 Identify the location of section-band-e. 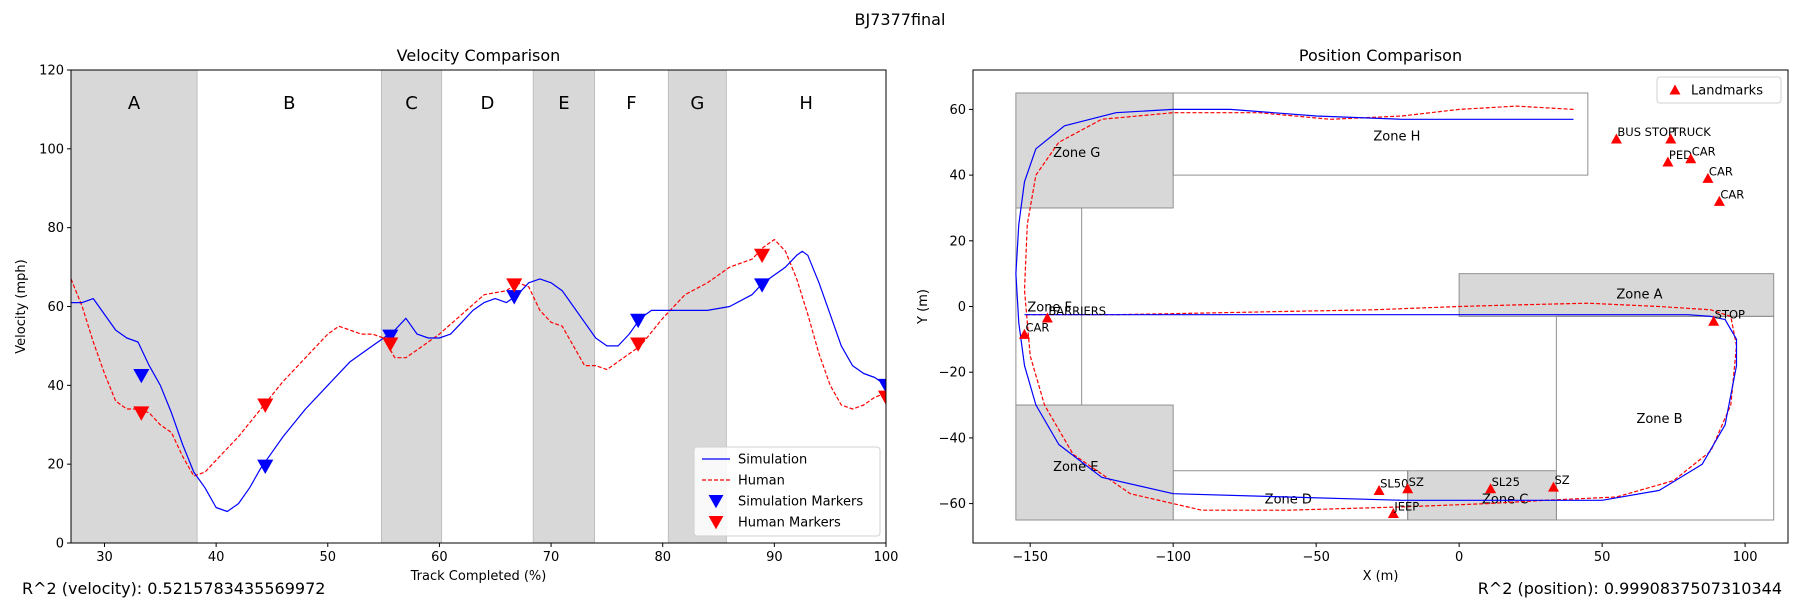
(564, 306).